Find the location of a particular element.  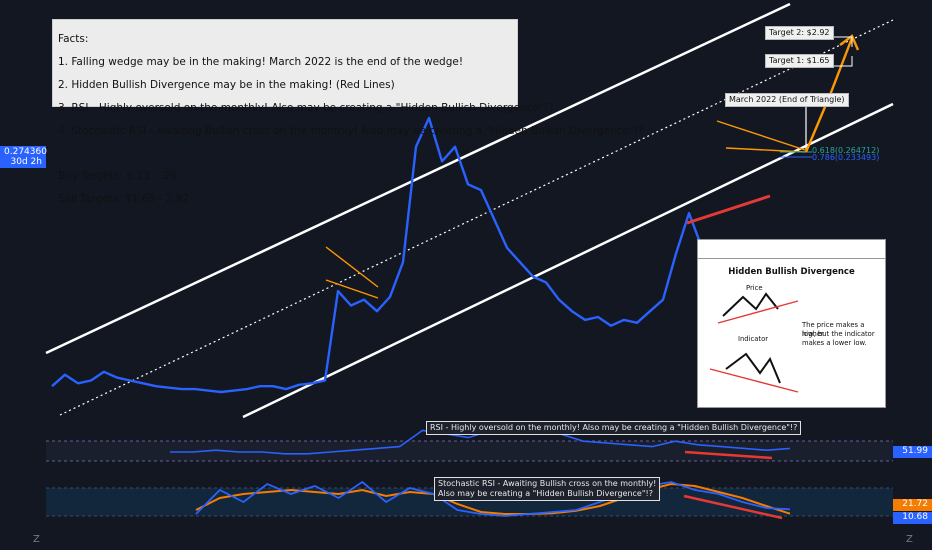

stoch-k-value-tag: 21.72 is located at coordinates (912, 505).